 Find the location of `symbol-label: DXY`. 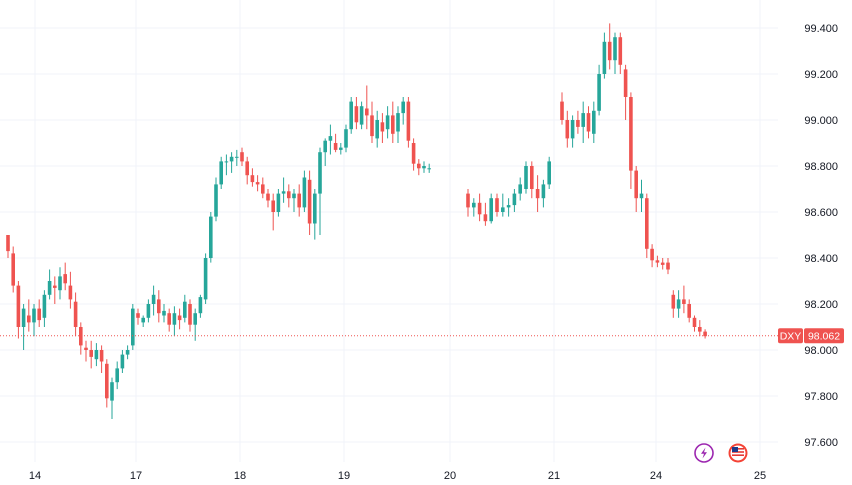

symbol-label: DXY is located at coordinates (791, 337).